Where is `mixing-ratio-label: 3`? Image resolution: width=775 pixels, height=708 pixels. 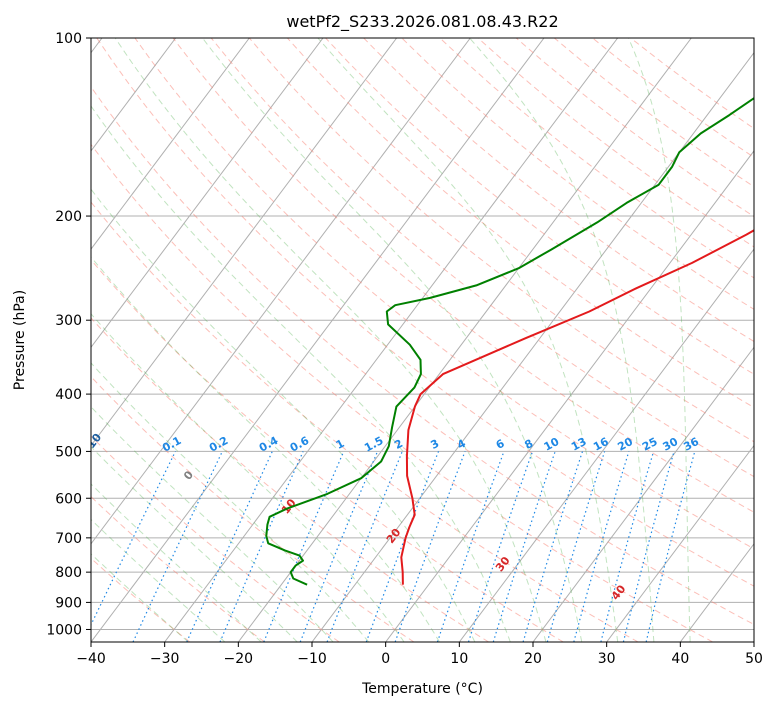 mixing-ratio-label: 3 is located at coordinates (434, 444).